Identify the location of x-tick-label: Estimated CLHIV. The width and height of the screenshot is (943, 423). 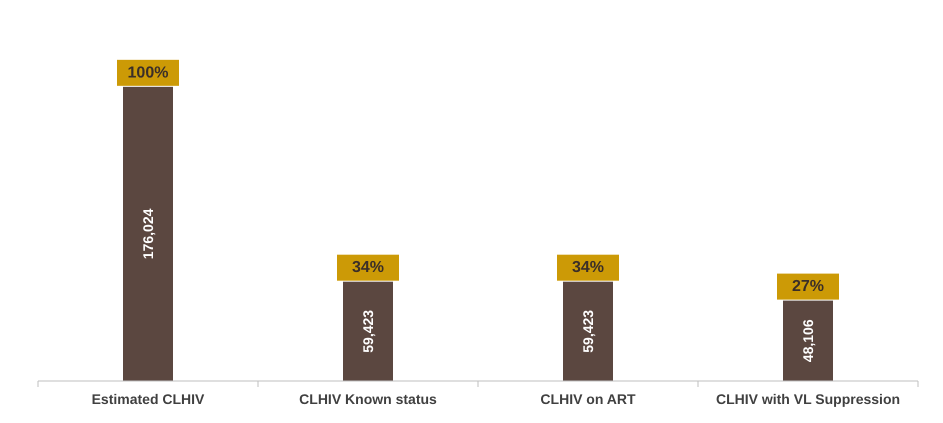
(149, 399).